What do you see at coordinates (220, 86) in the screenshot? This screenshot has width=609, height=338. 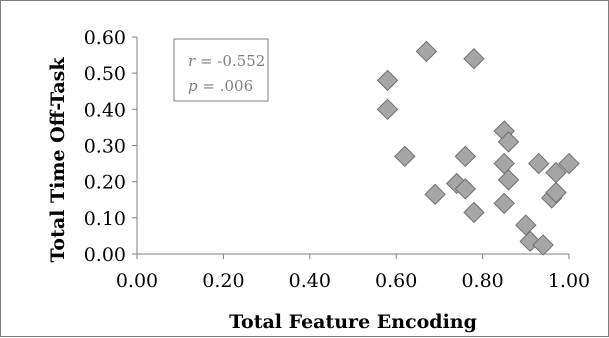 I see `p-statistic: p = .006` at bounding box center [220, 86].